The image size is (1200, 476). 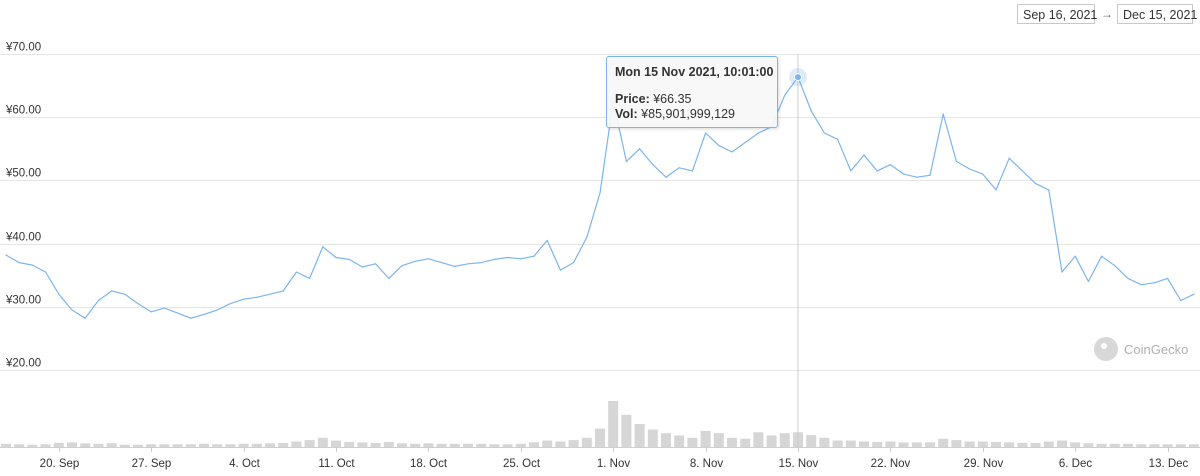 What do you see at coordinates (600, 424) in the screenshot?
I see `volume-bars` at bounding box center [600, 424].